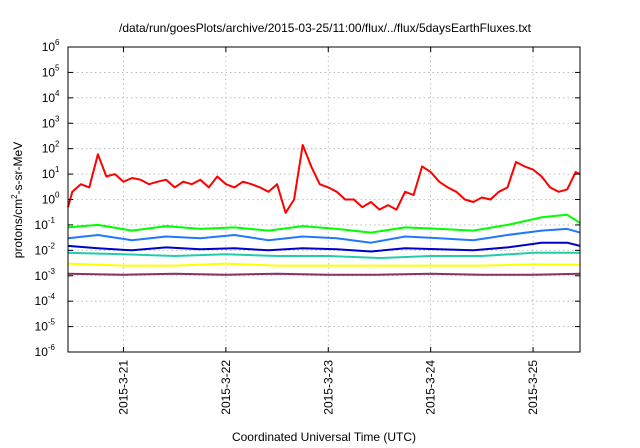 This screenshot has width=640, height=448. Describe the element at coordinates (52, 245) in the screenshot. I see `y-tick-exp: -2` at that location.